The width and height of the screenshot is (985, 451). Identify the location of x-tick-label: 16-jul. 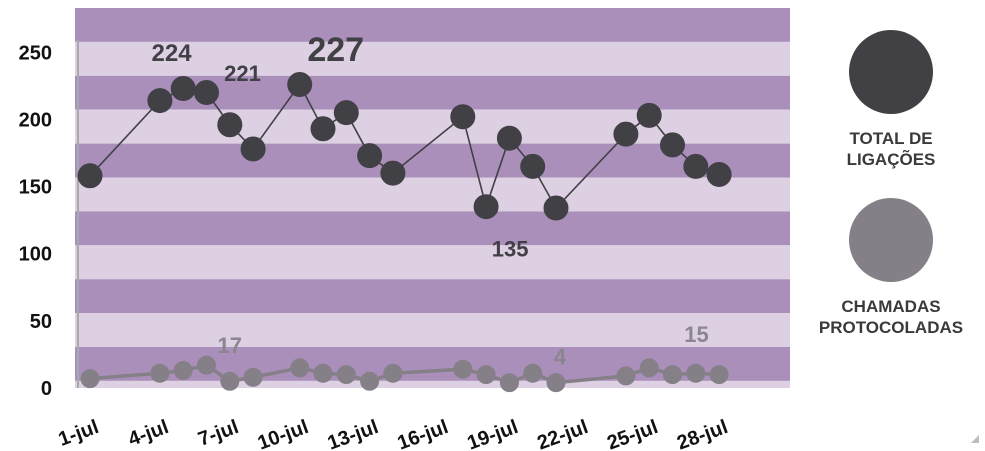
(423, 433).